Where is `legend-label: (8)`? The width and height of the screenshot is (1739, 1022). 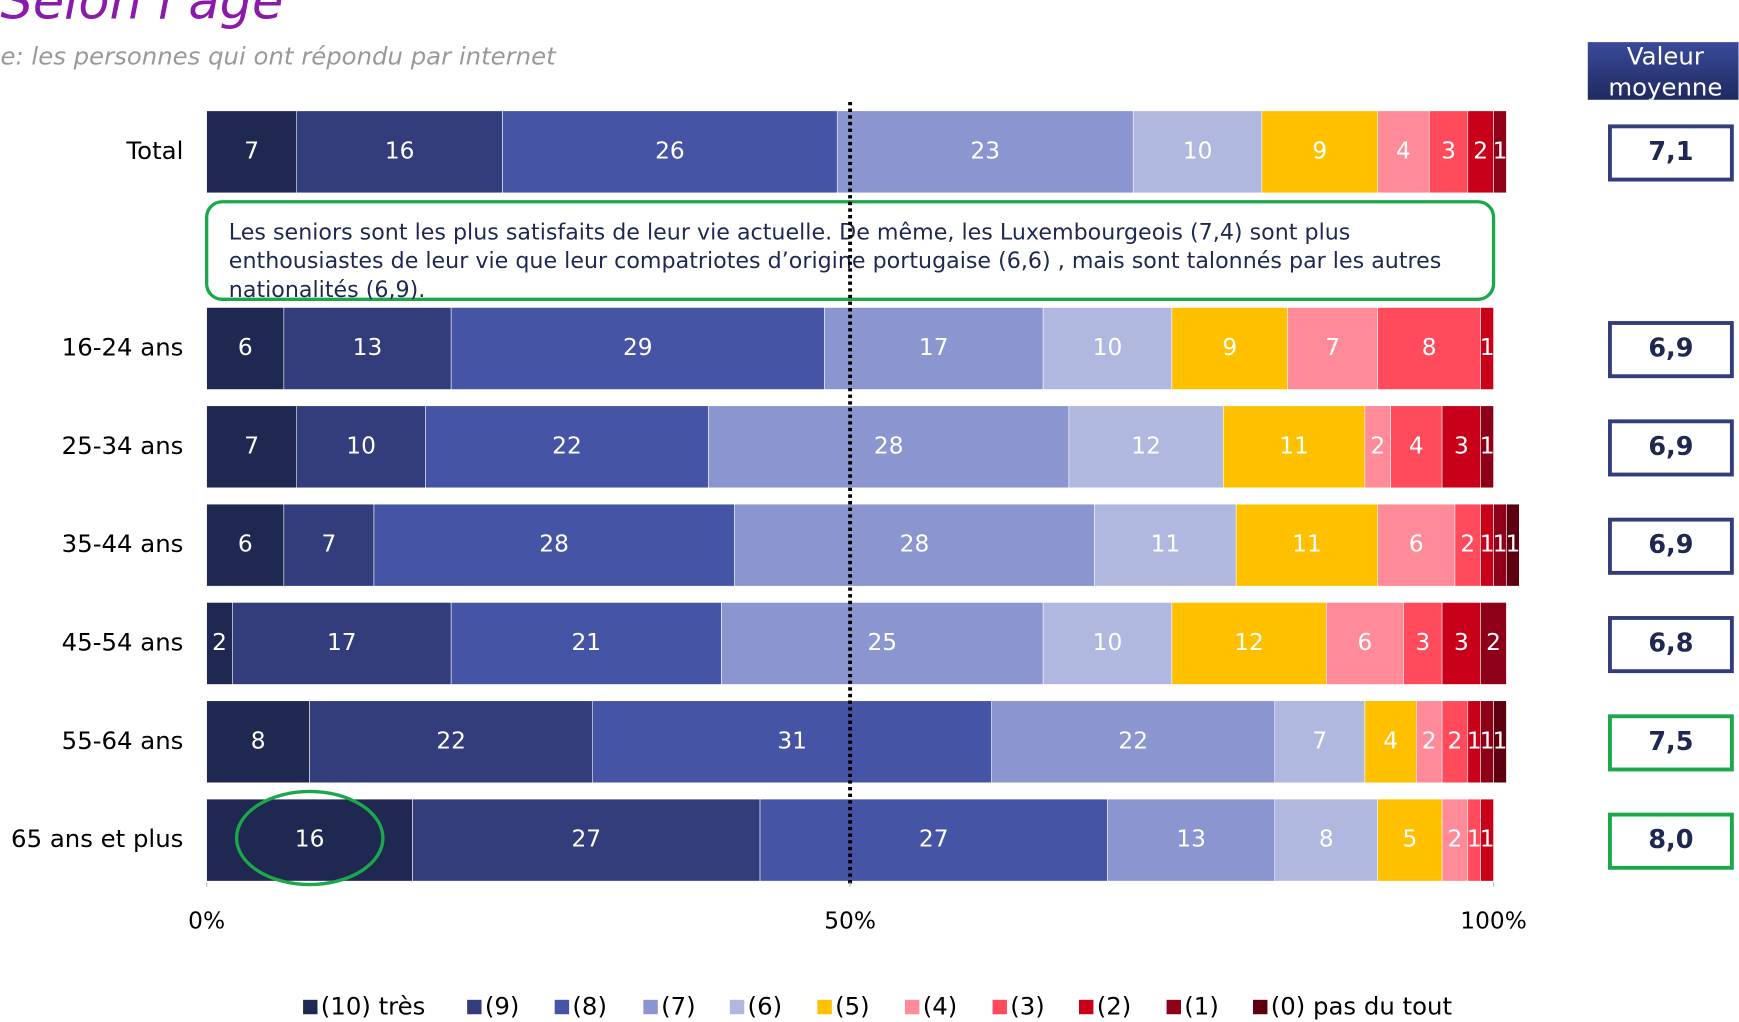 legend-label: (8) is located at coordinates (589, 1006).